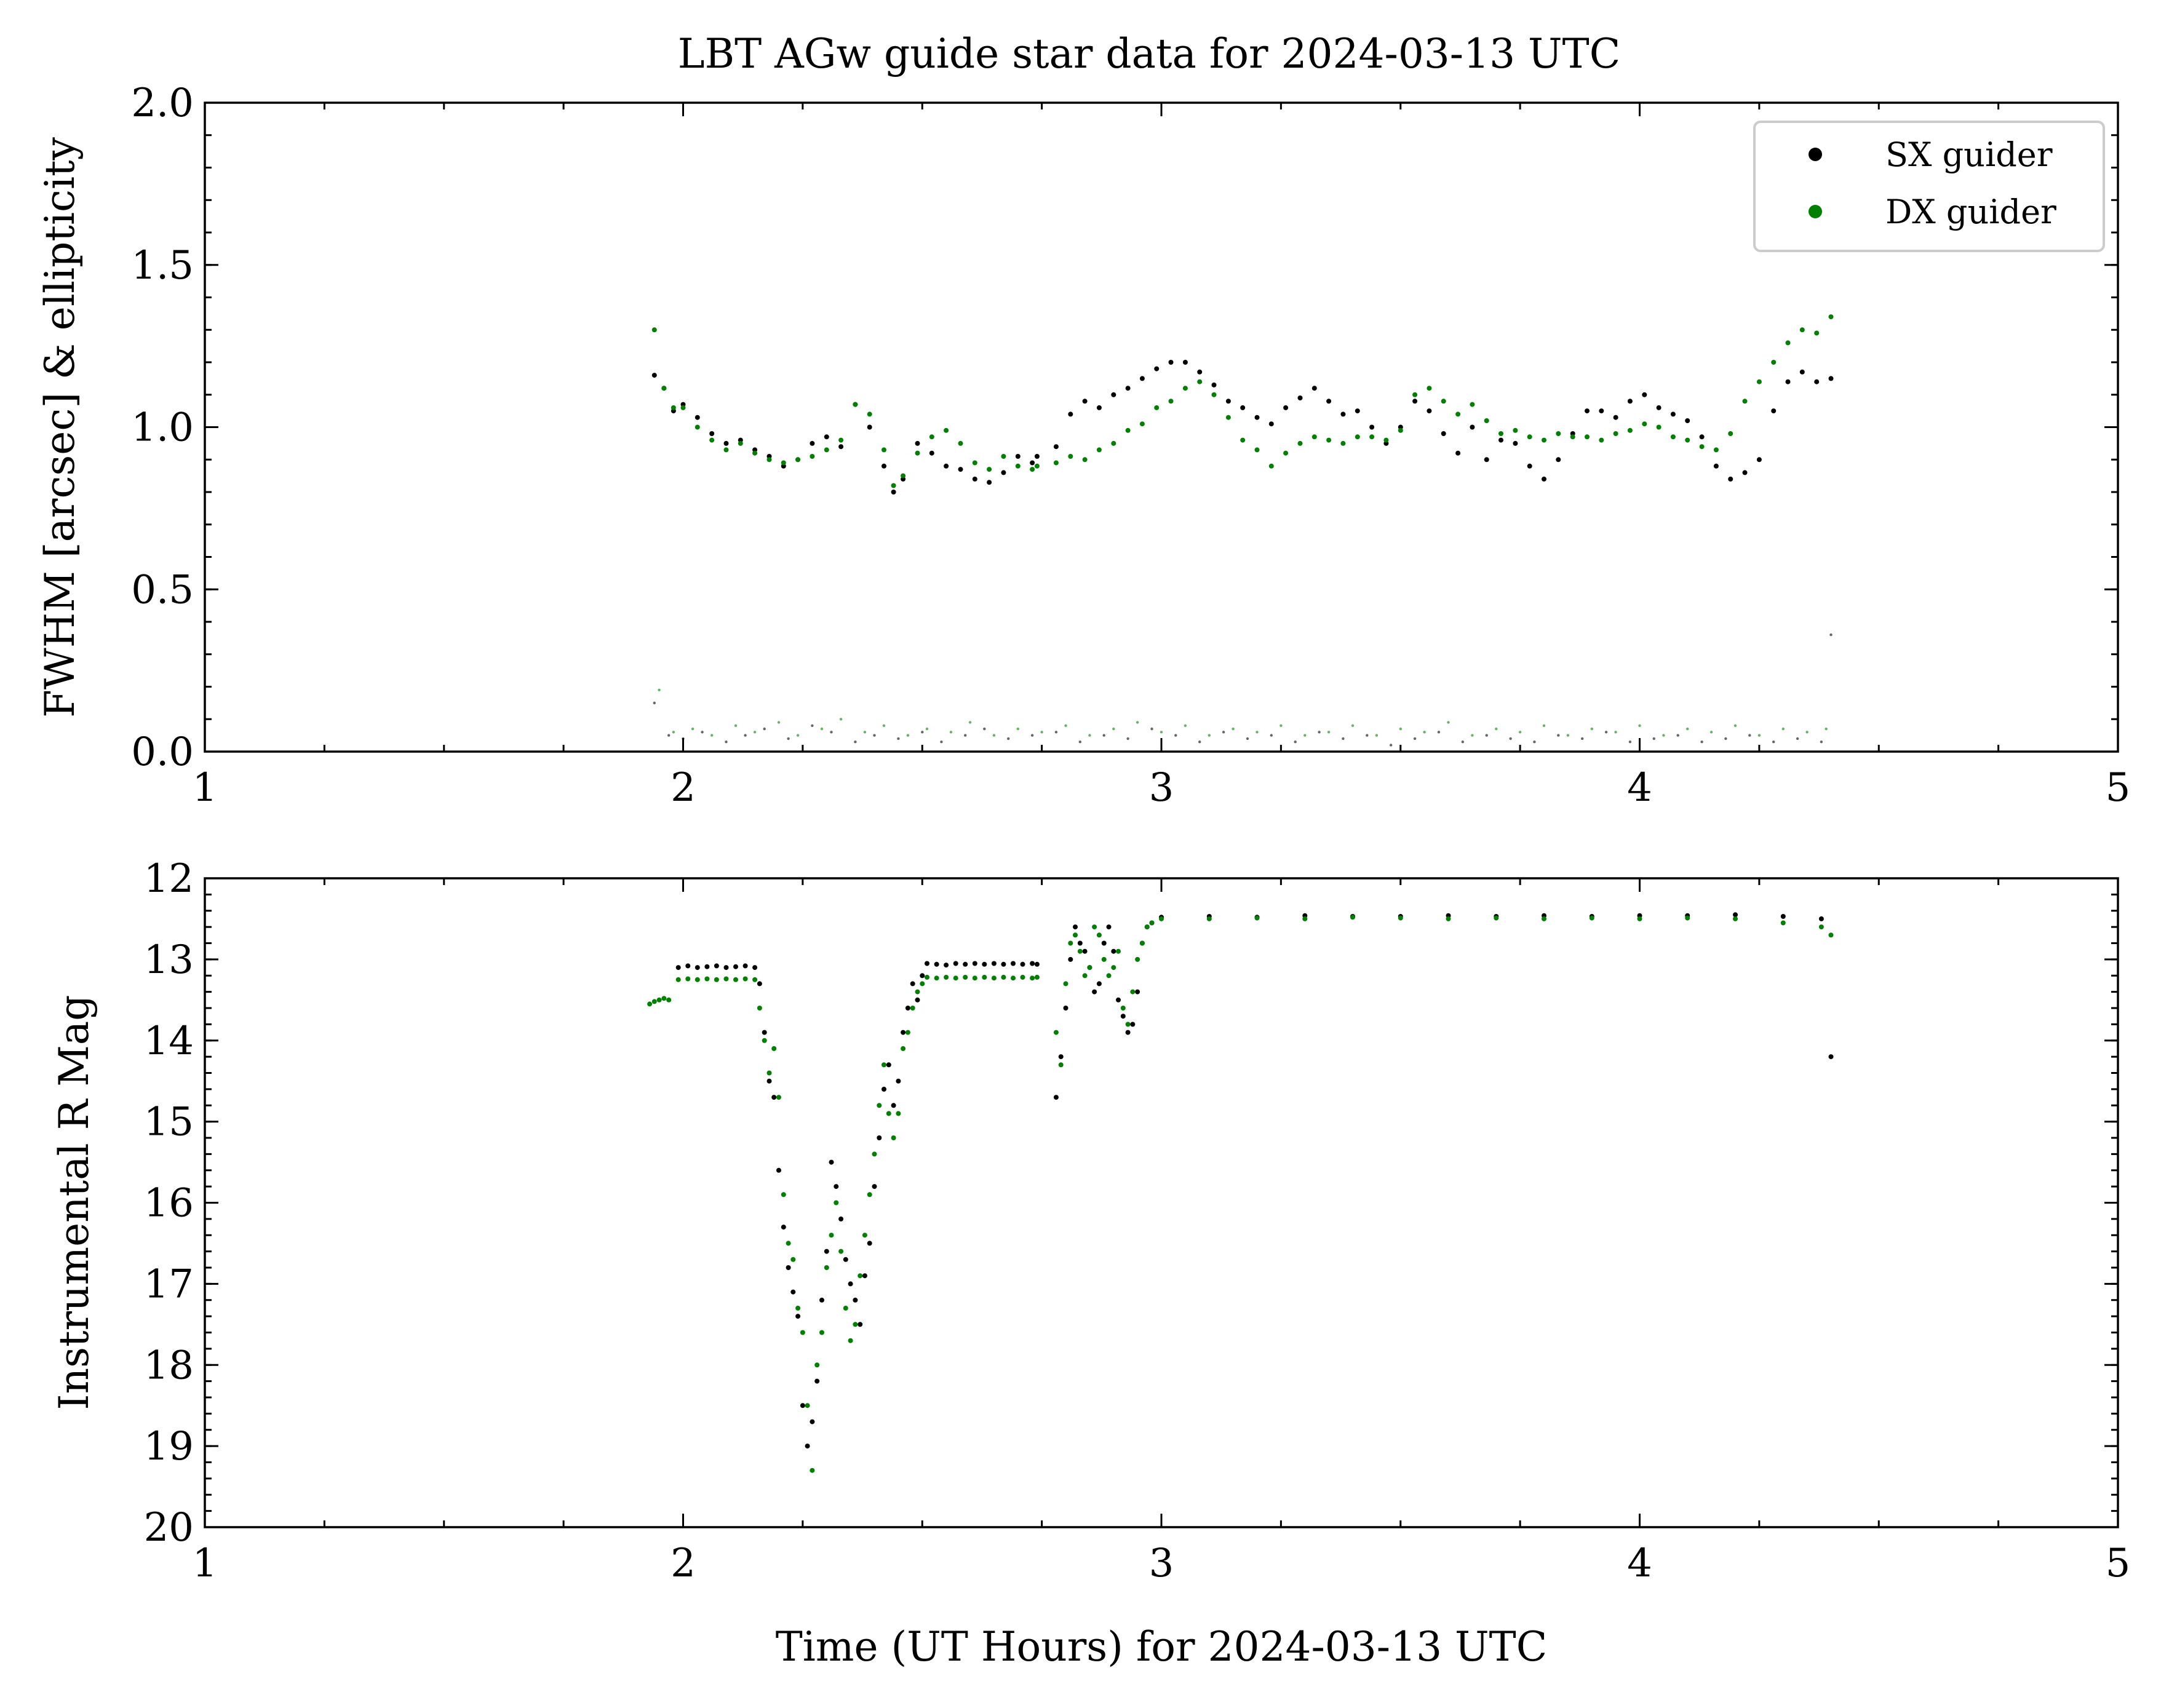 The image size is (2161, 1708). Describe the element at coordinates (169, 879) in the screenshot. I see `y-tick-label: 12` at that location.